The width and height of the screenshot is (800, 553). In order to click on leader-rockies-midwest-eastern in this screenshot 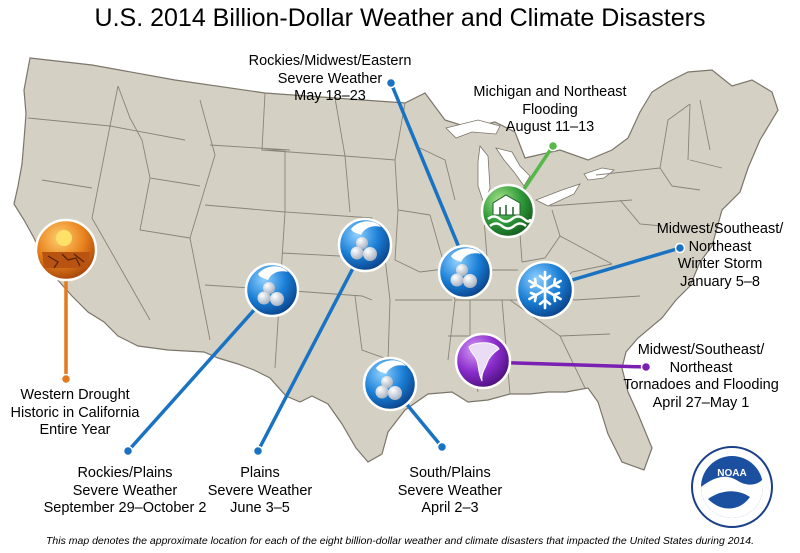, I will do `click(428, 172)`.